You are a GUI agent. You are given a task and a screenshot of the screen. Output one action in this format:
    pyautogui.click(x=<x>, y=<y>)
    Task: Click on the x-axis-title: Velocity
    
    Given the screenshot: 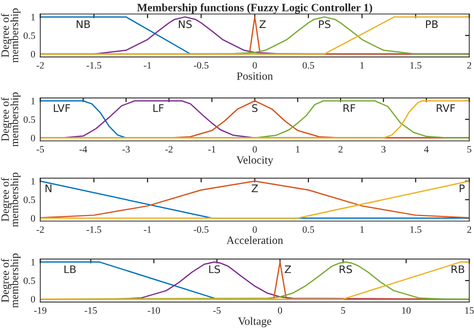 What is the action you would take?
    pyautogui.click(x=255, y=161)
    